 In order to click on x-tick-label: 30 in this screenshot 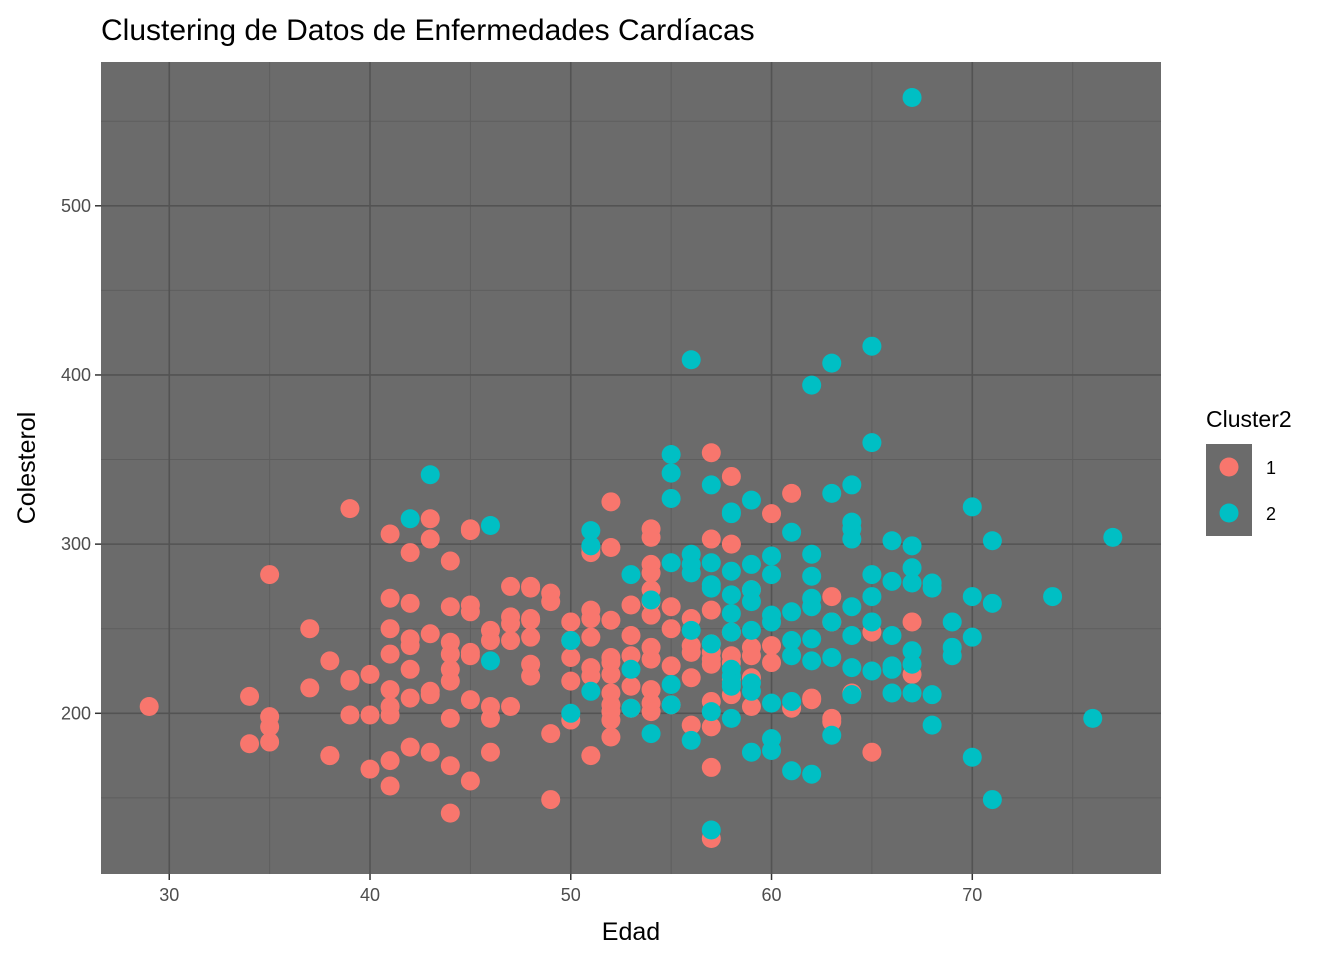, I will do `click(169, 895)`.